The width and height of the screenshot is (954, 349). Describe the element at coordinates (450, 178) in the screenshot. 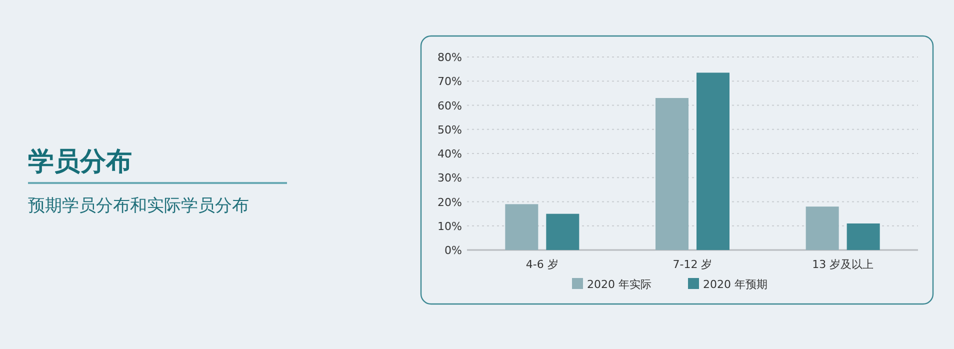

I see `y-tick-label: 30%` at that location.